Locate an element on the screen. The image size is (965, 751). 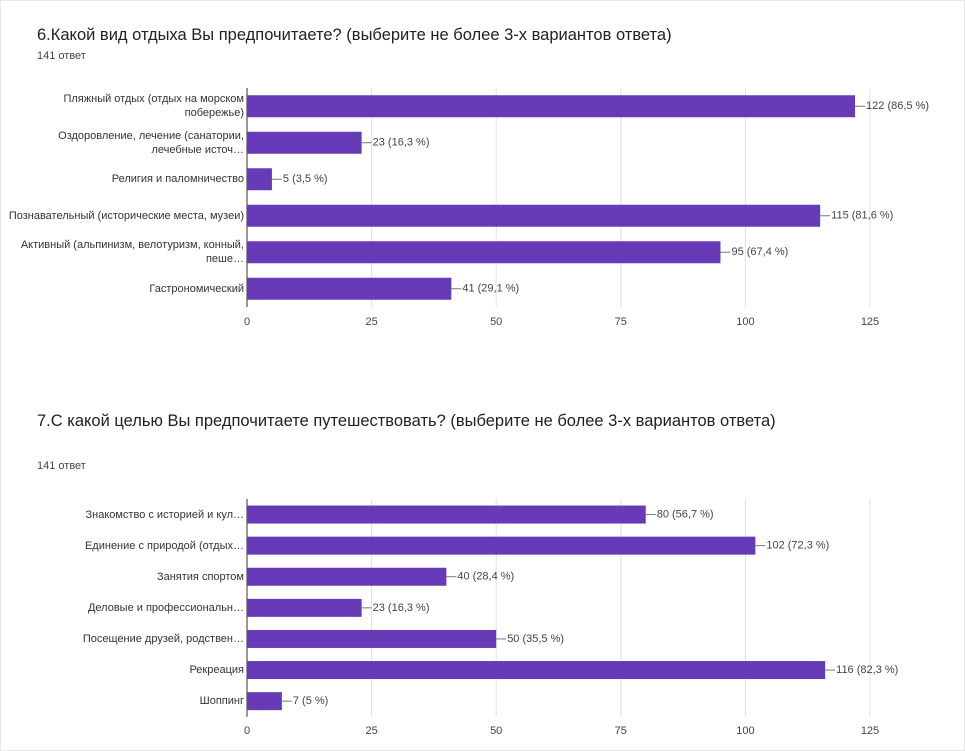
value-label: 41 (29,1 %) is located at coordinates (490, 289).